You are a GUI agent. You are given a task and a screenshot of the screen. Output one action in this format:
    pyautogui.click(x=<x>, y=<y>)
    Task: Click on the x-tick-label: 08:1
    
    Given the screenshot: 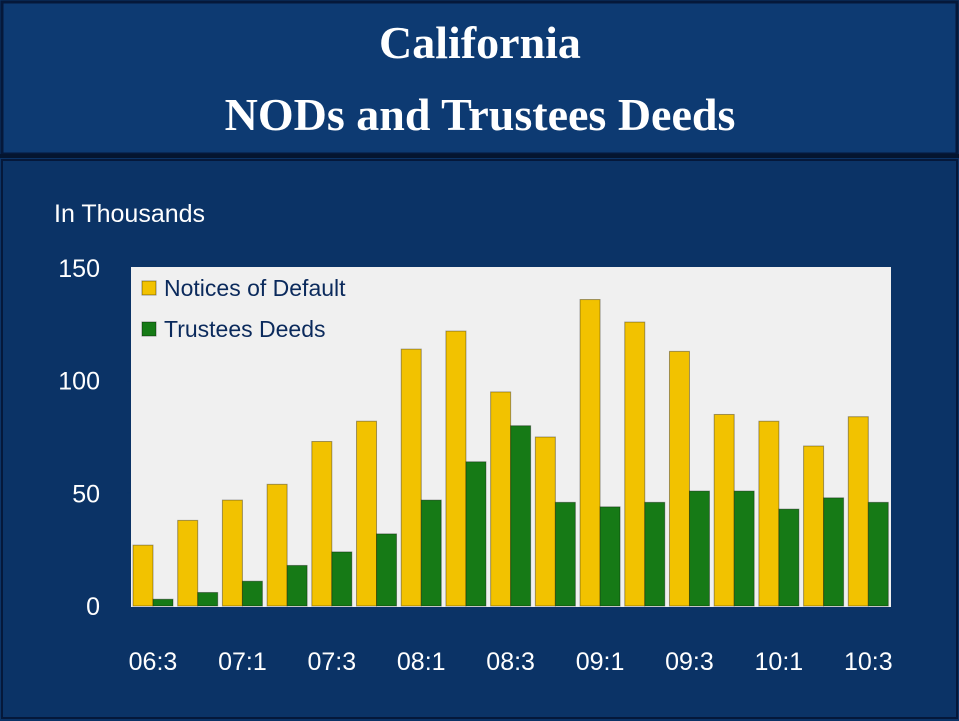 What is the action you would take?
    pyautogui.click(x=421, y=662)
    